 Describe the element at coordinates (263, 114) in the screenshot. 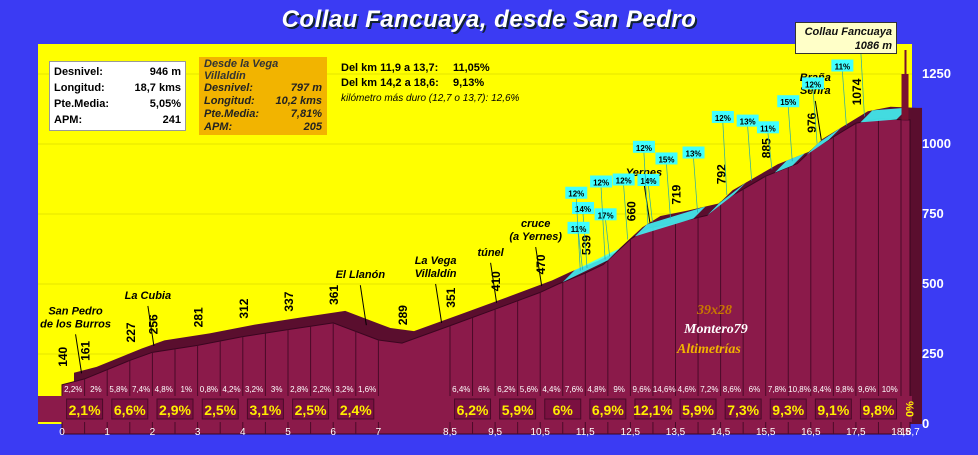

I see `vega-row: Pte.Media: 7,81%` at that location.